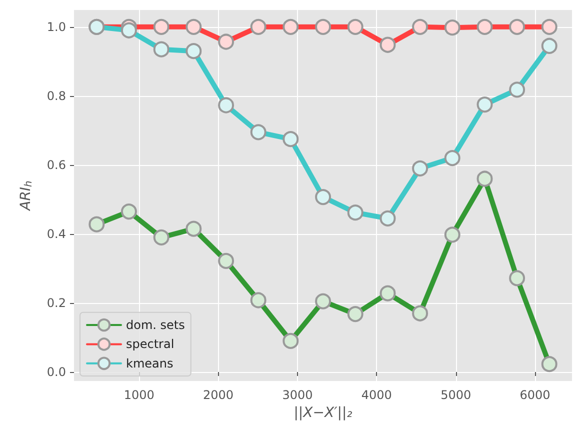  Describe the element at coordinates (139, 395) in the screenshot. I see `x-tick-label: 1000` at that location.